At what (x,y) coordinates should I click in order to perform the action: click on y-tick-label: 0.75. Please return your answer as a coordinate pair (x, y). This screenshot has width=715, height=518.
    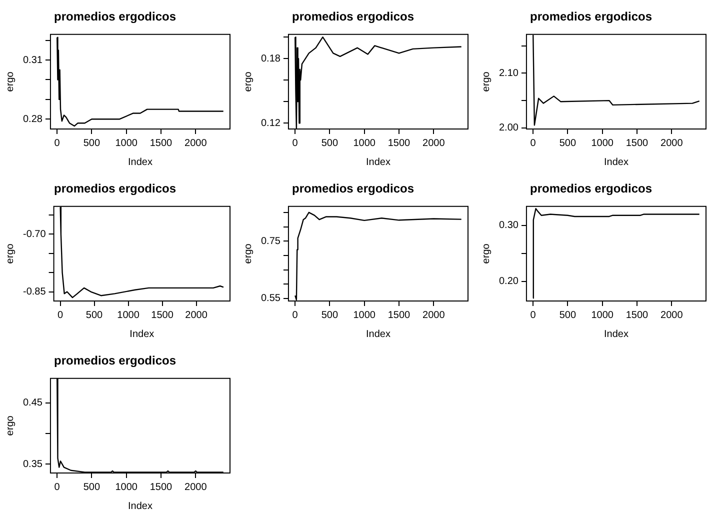
    Looking at the image, I should click on (270, 241).